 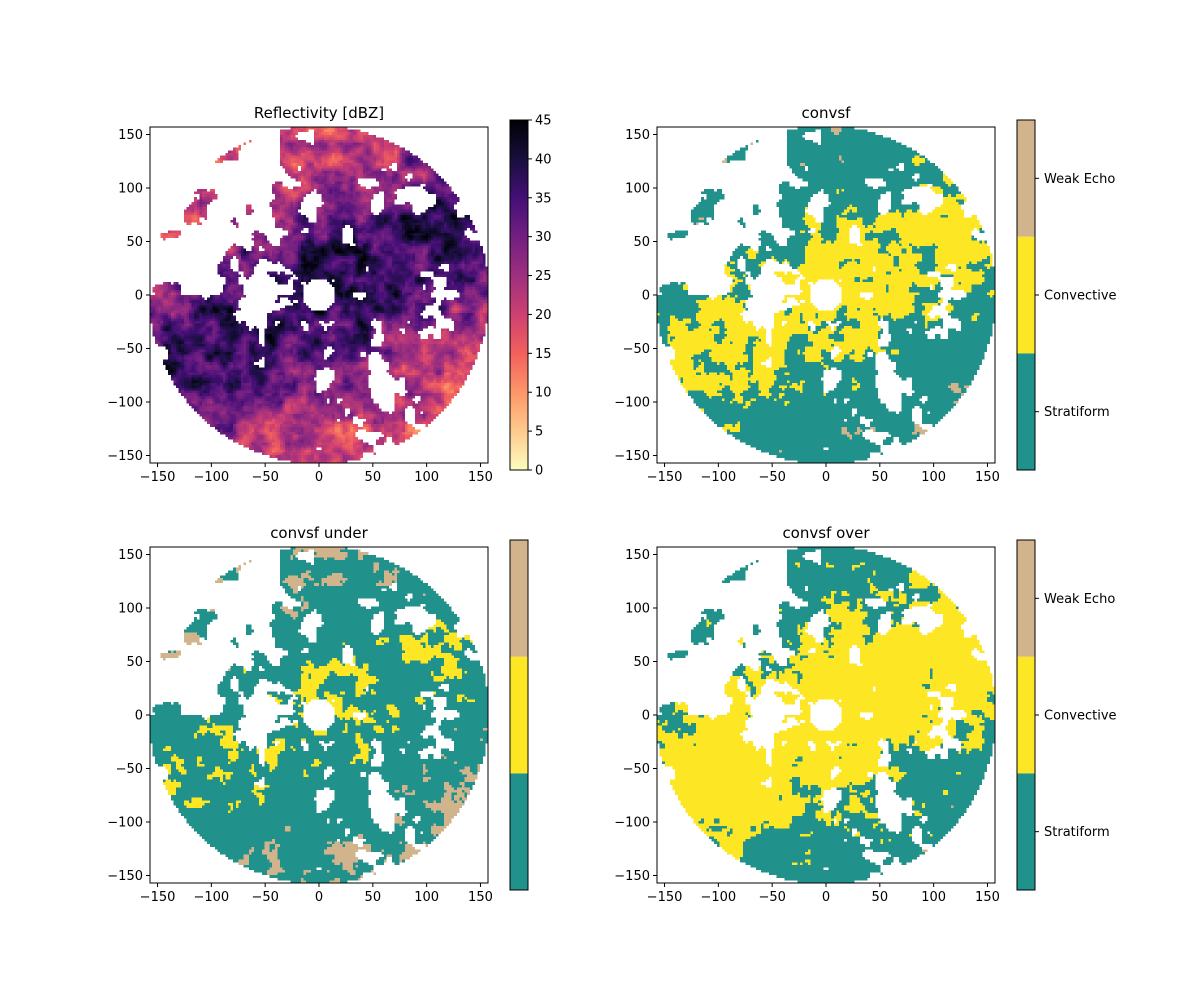 What do you see at coordinates (319, 113) in the screenshot?
I see `chart-title: Reflectivity [dBZ]` at bounding box center [319, 113].